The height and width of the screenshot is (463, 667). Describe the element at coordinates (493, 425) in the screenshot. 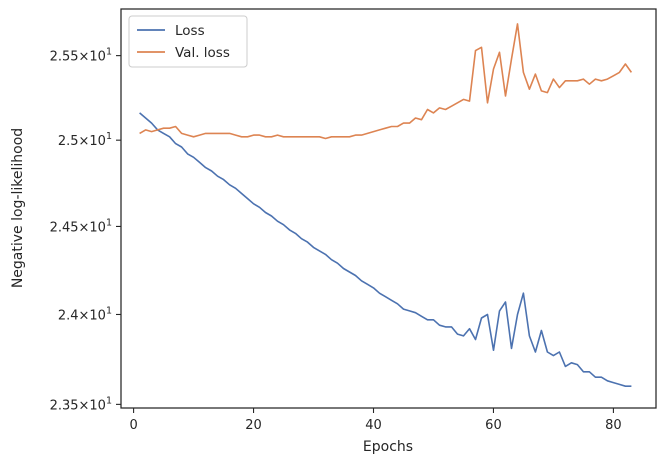

I see `x-tick-label: 60` at that location.